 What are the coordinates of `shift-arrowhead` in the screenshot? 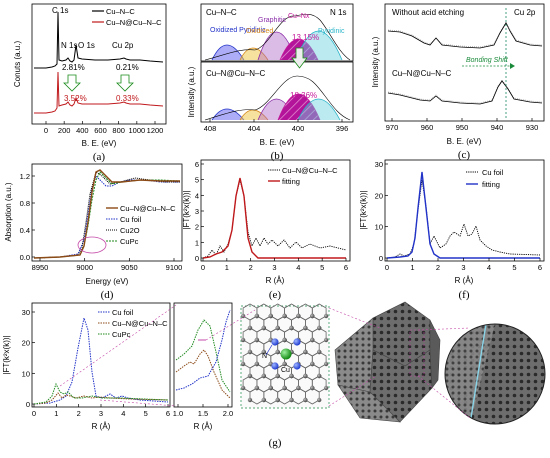 It's located at (512, 66).